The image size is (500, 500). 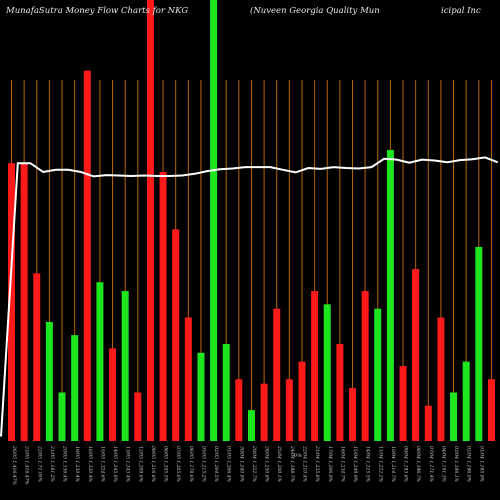 What do you see at coordinates (115, 464) in the screenshot?
I see `x-tick-label: 14/05 1,245.8%` at bounding box center [115, 464].